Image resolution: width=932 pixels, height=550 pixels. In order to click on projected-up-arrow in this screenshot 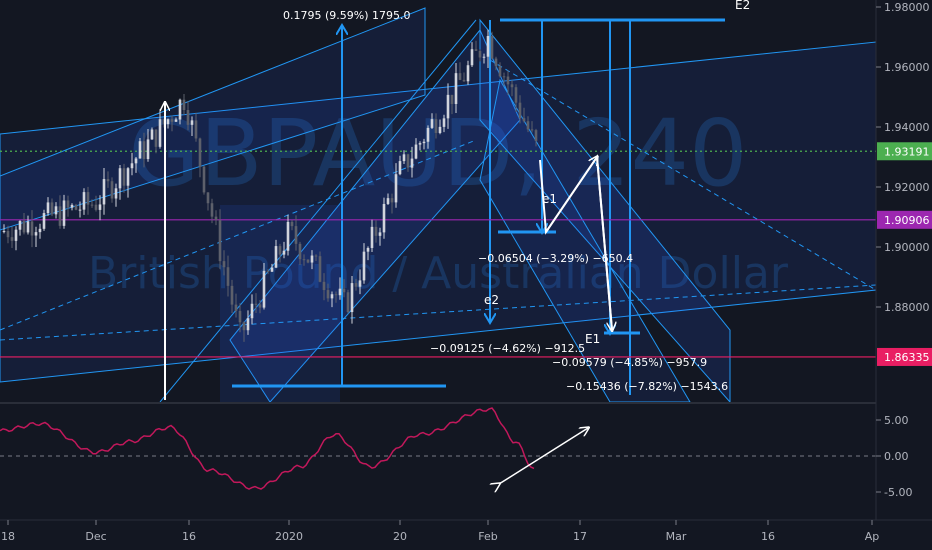, I will do `click(571, 195)`.